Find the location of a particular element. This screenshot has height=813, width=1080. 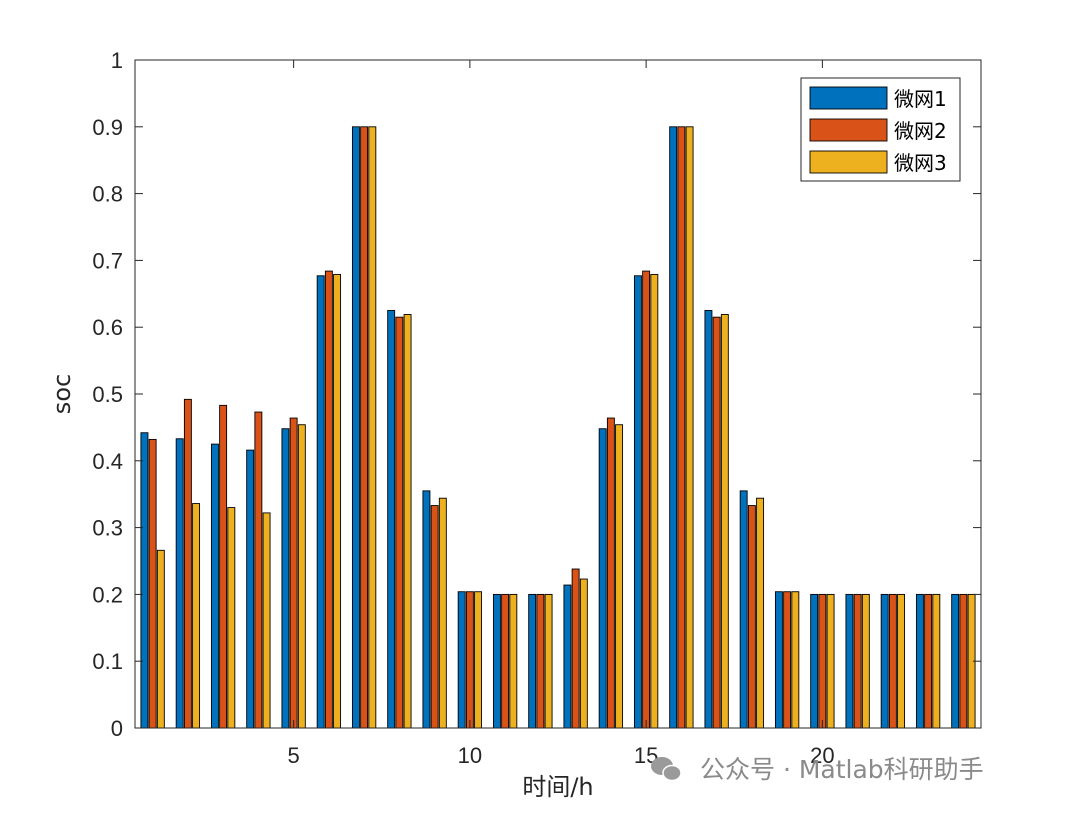

legend-label-2: 微网2 is located at coordinates (920, 131).